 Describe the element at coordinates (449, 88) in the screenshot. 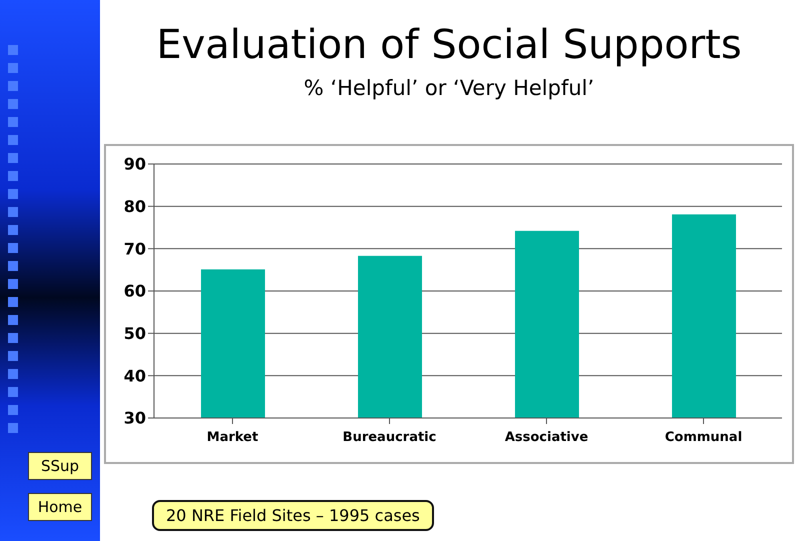

I see `chart-subtitle: % ‘Helpful’ or ‘Very Helpful’` at that location.